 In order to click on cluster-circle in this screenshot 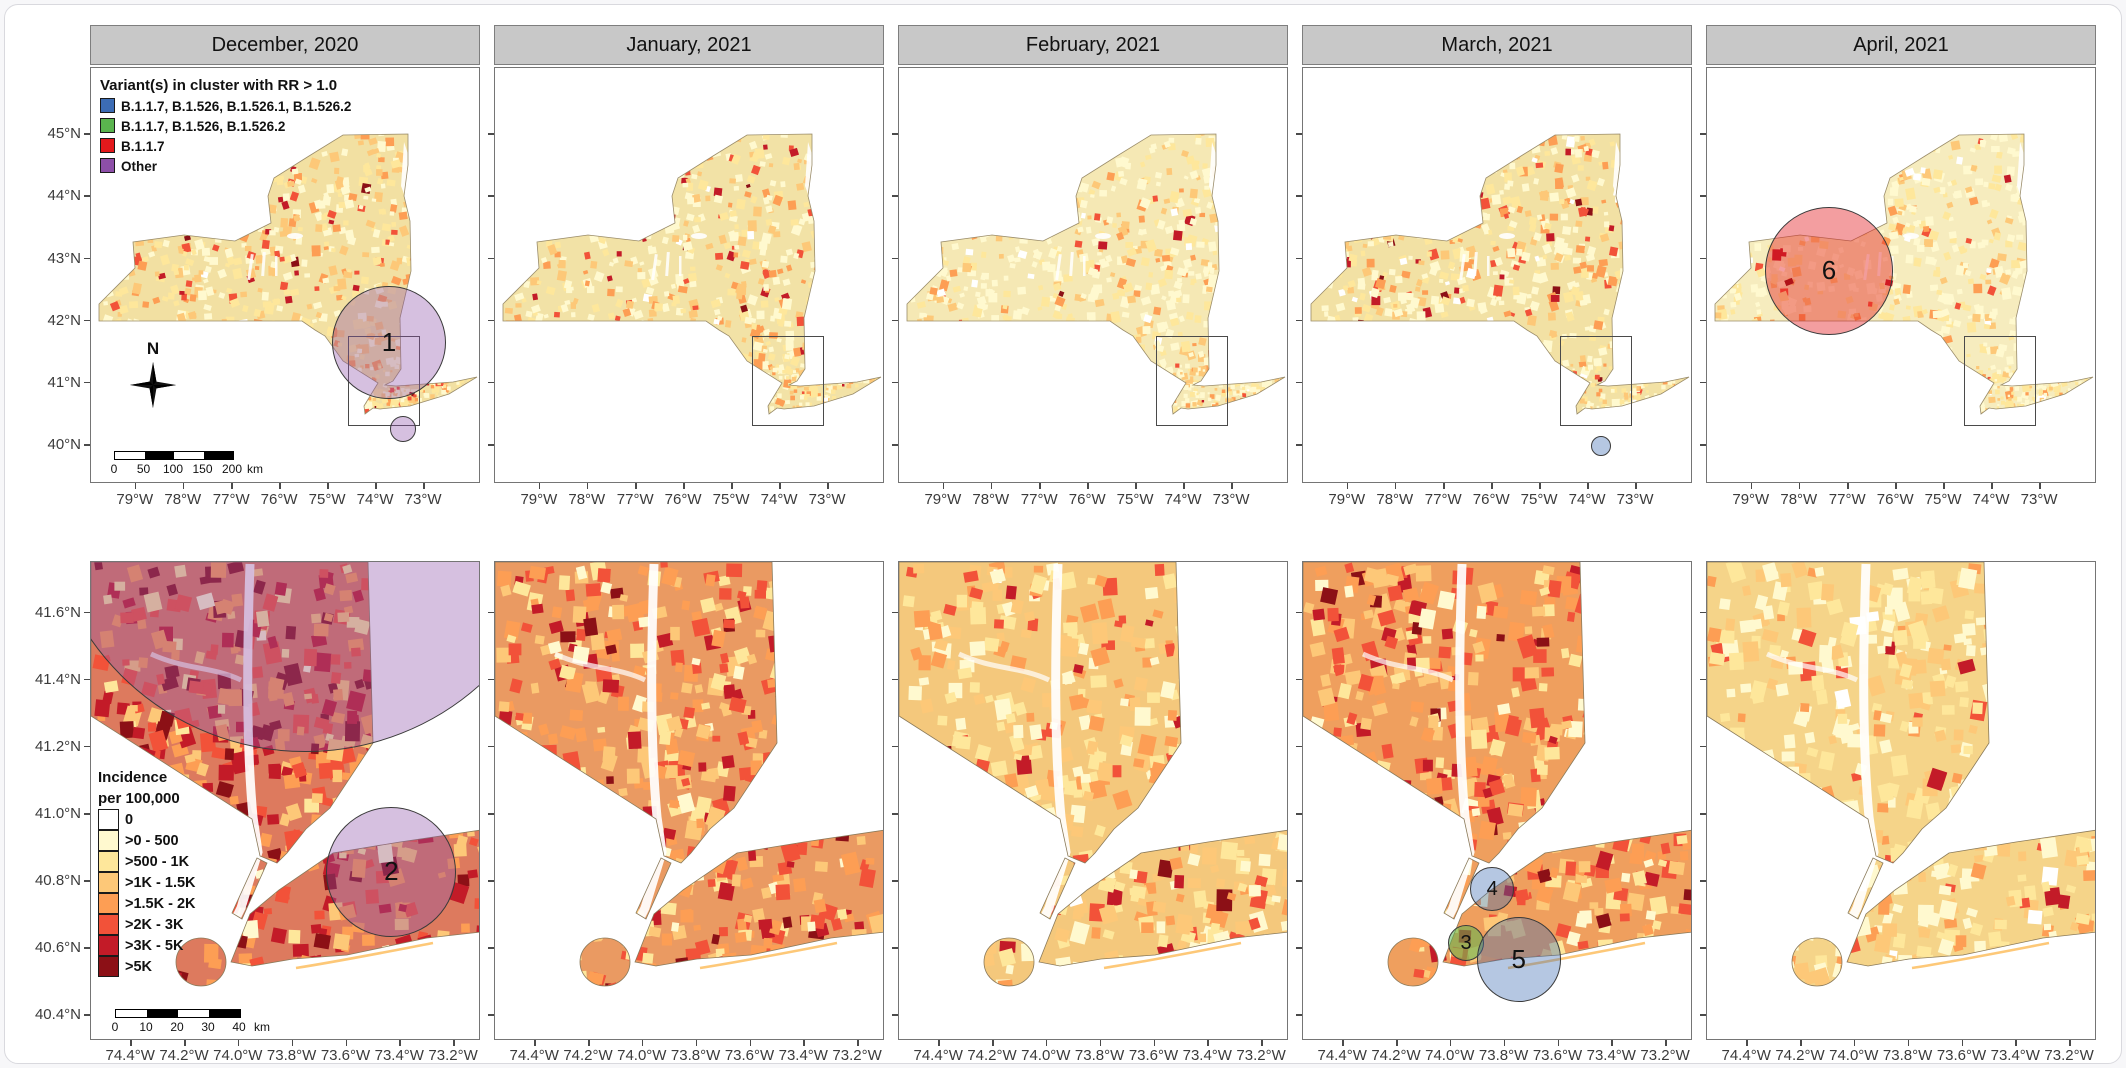, I will do `click(1601, 446)`.